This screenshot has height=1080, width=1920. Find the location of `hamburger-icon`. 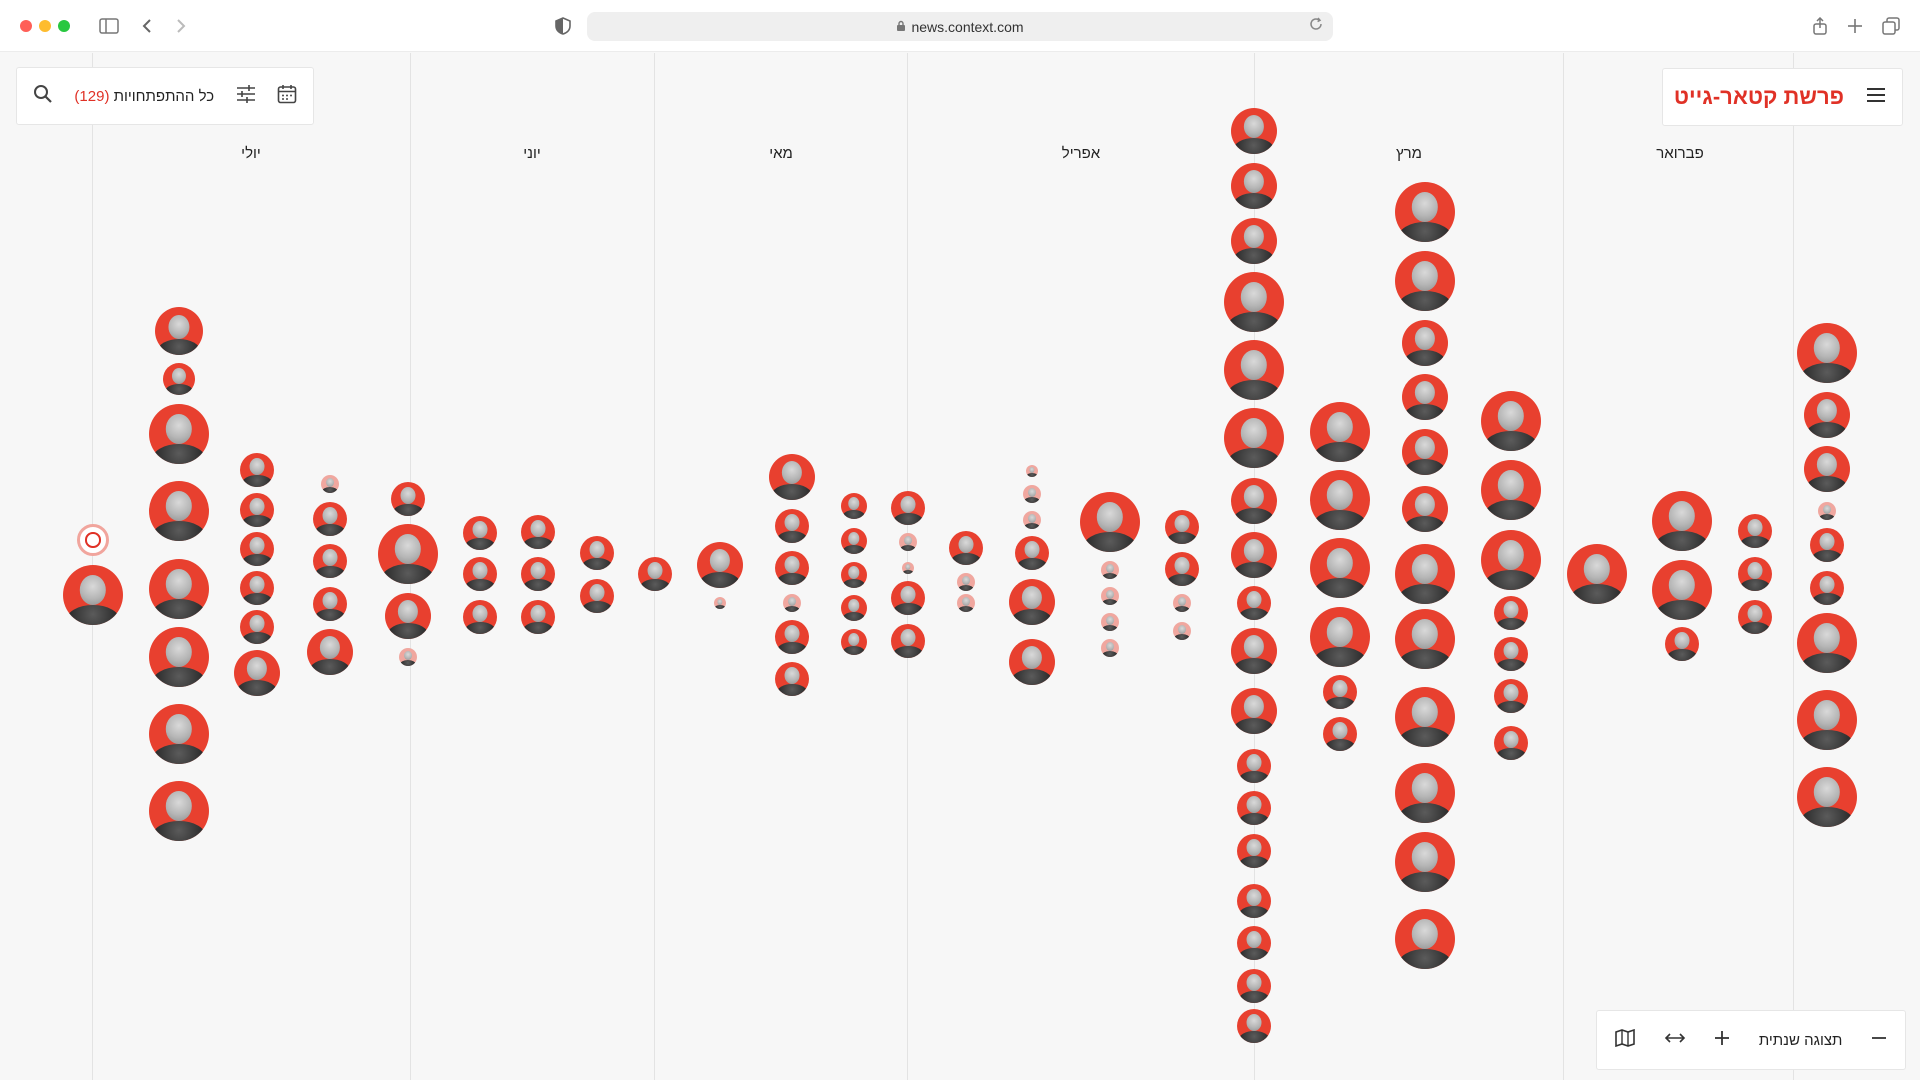

hamburger-icon is located at coordinates (1876, 97).